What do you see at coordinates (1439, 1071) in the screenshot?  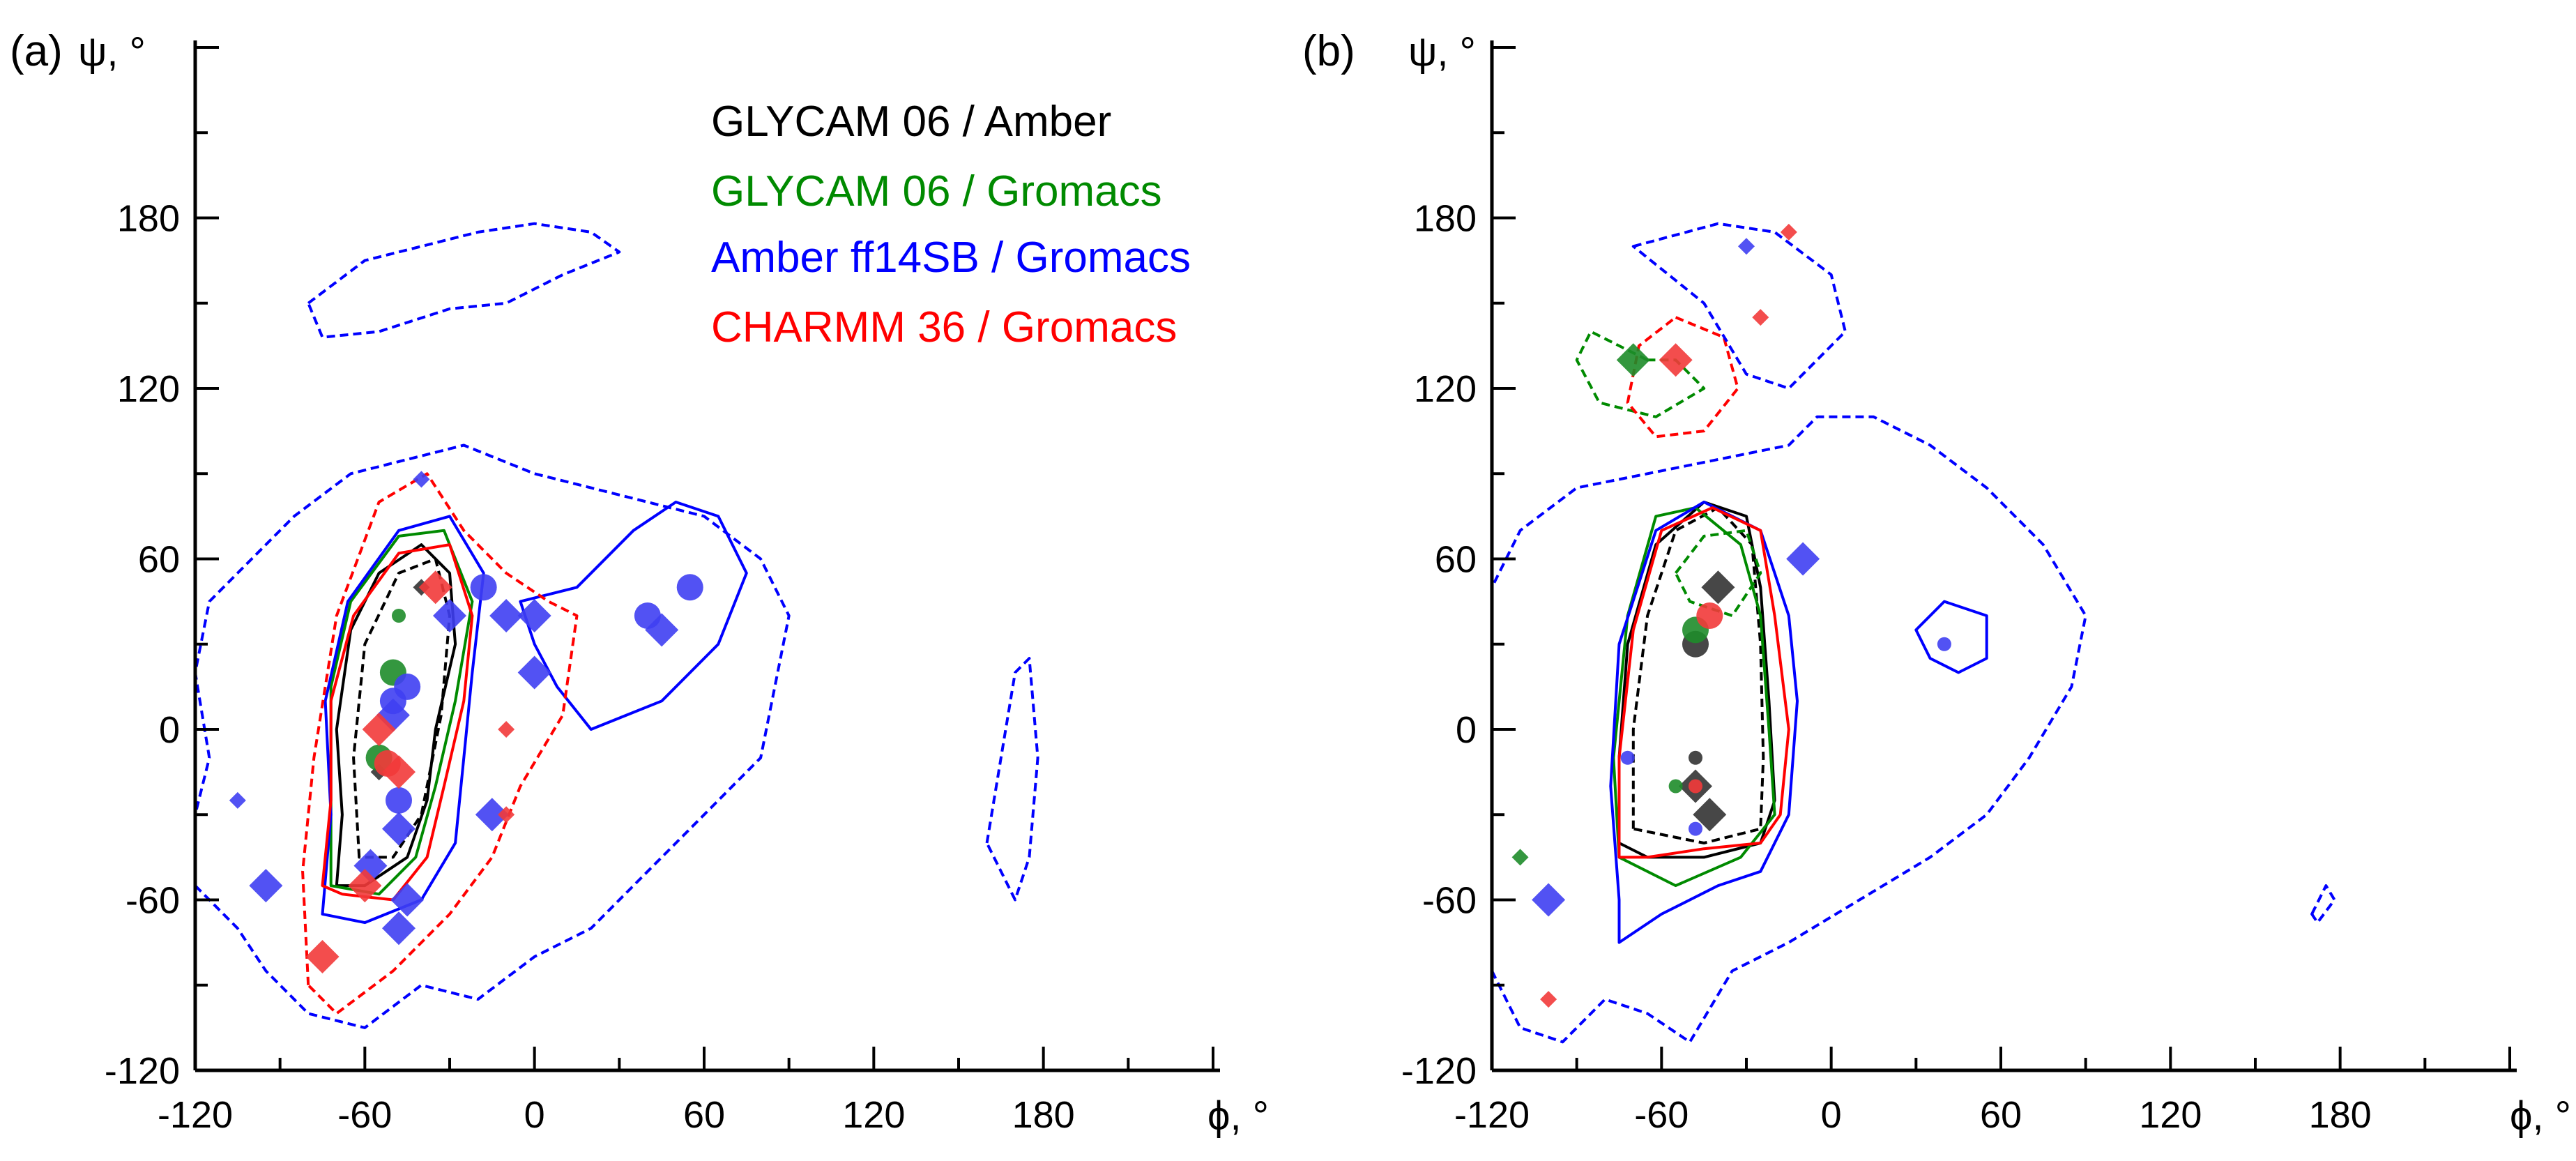 I see `panel-b-y-tick-label: -120` at bounding box center [1439, 1071].